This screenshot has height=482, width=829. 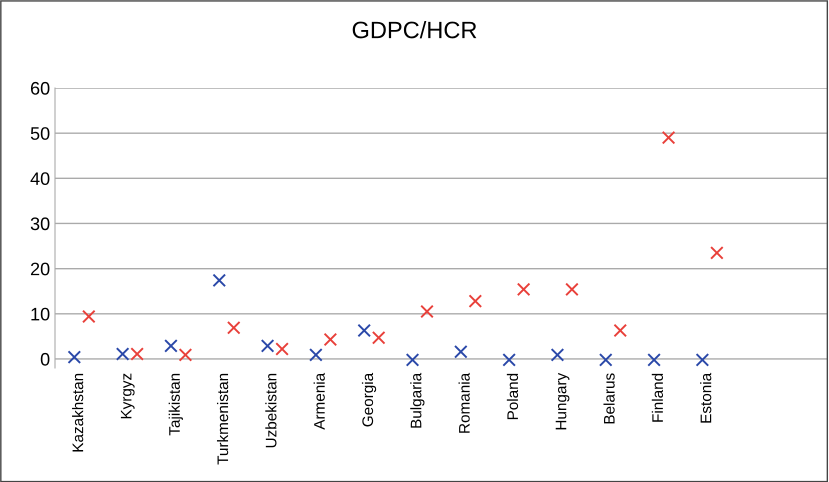 I want to click on x-tick-label: Uzbekistan, so click(x=271, y=411).